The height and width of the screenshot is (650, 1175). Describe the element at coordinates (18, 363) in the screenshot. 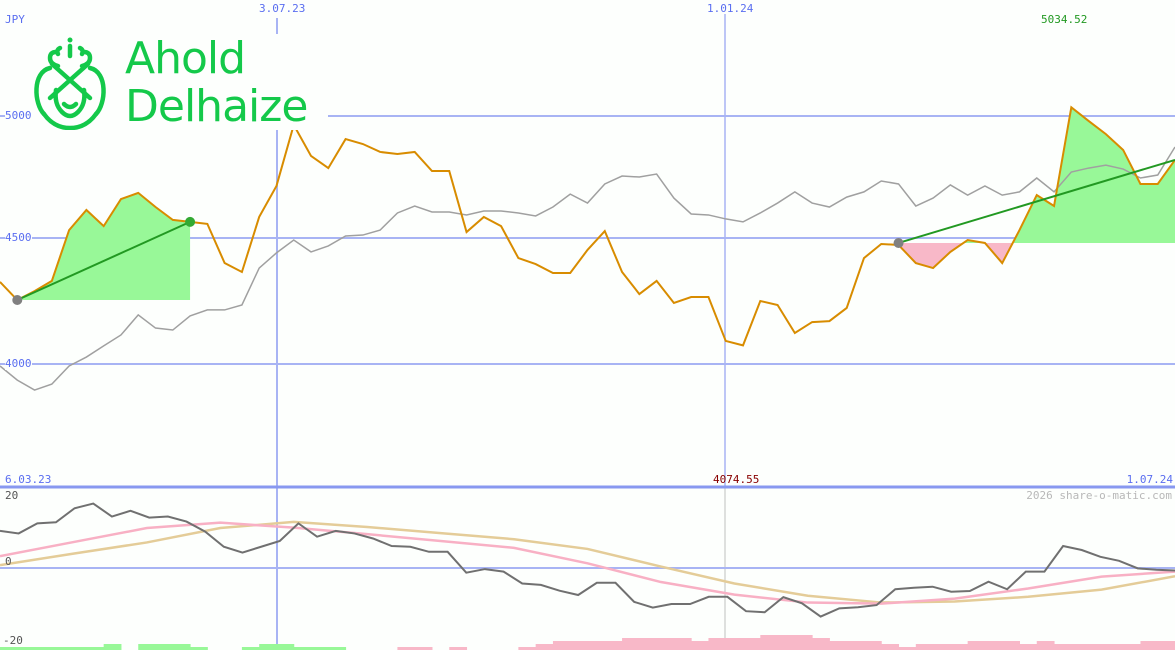

I see `y-tick-4000: 4000` at that location.